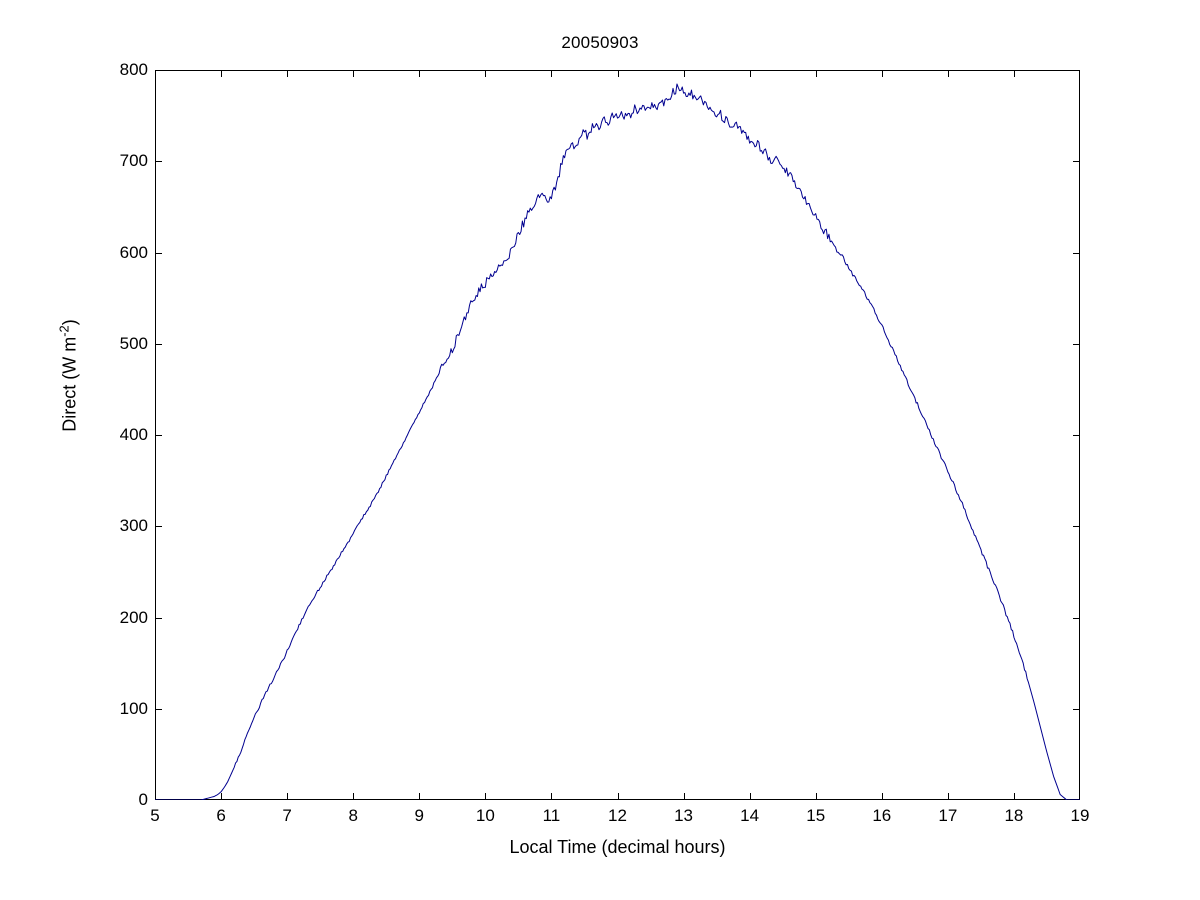 The height and width of the screenshot is (900, 1200). Describe the element at coordinates (353, 815) in the screenshot. I see `x-tick-label: 8` at that location.